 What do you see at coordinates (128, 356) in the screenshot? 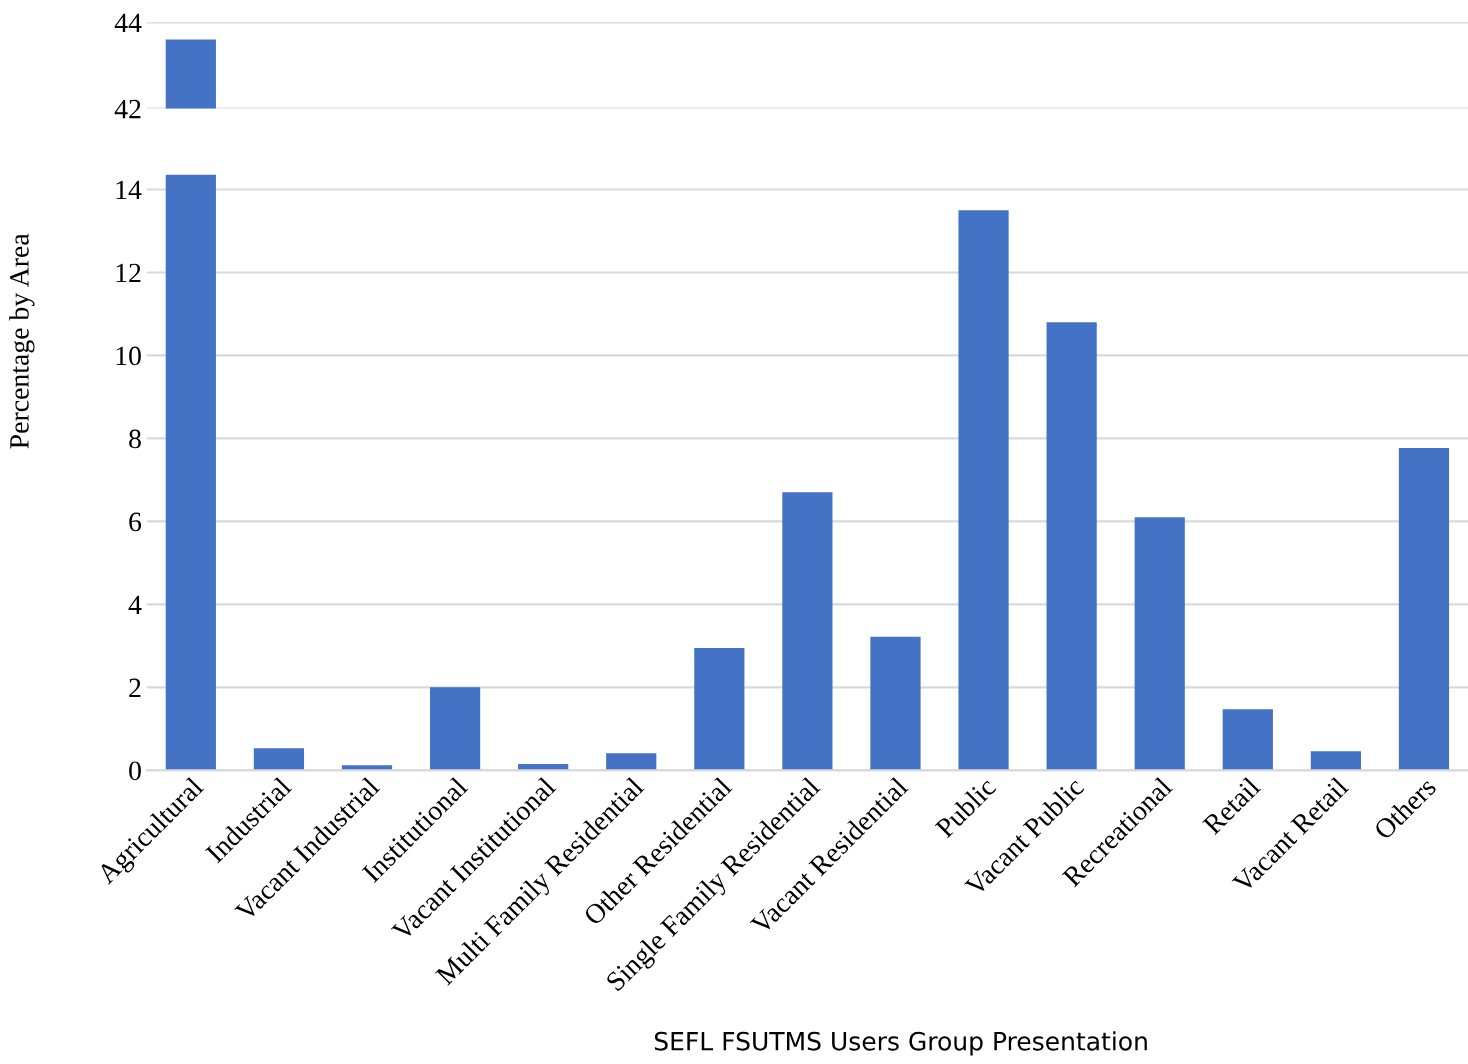
I see `y-tick-label: 10` at bounding box center [128, 356].